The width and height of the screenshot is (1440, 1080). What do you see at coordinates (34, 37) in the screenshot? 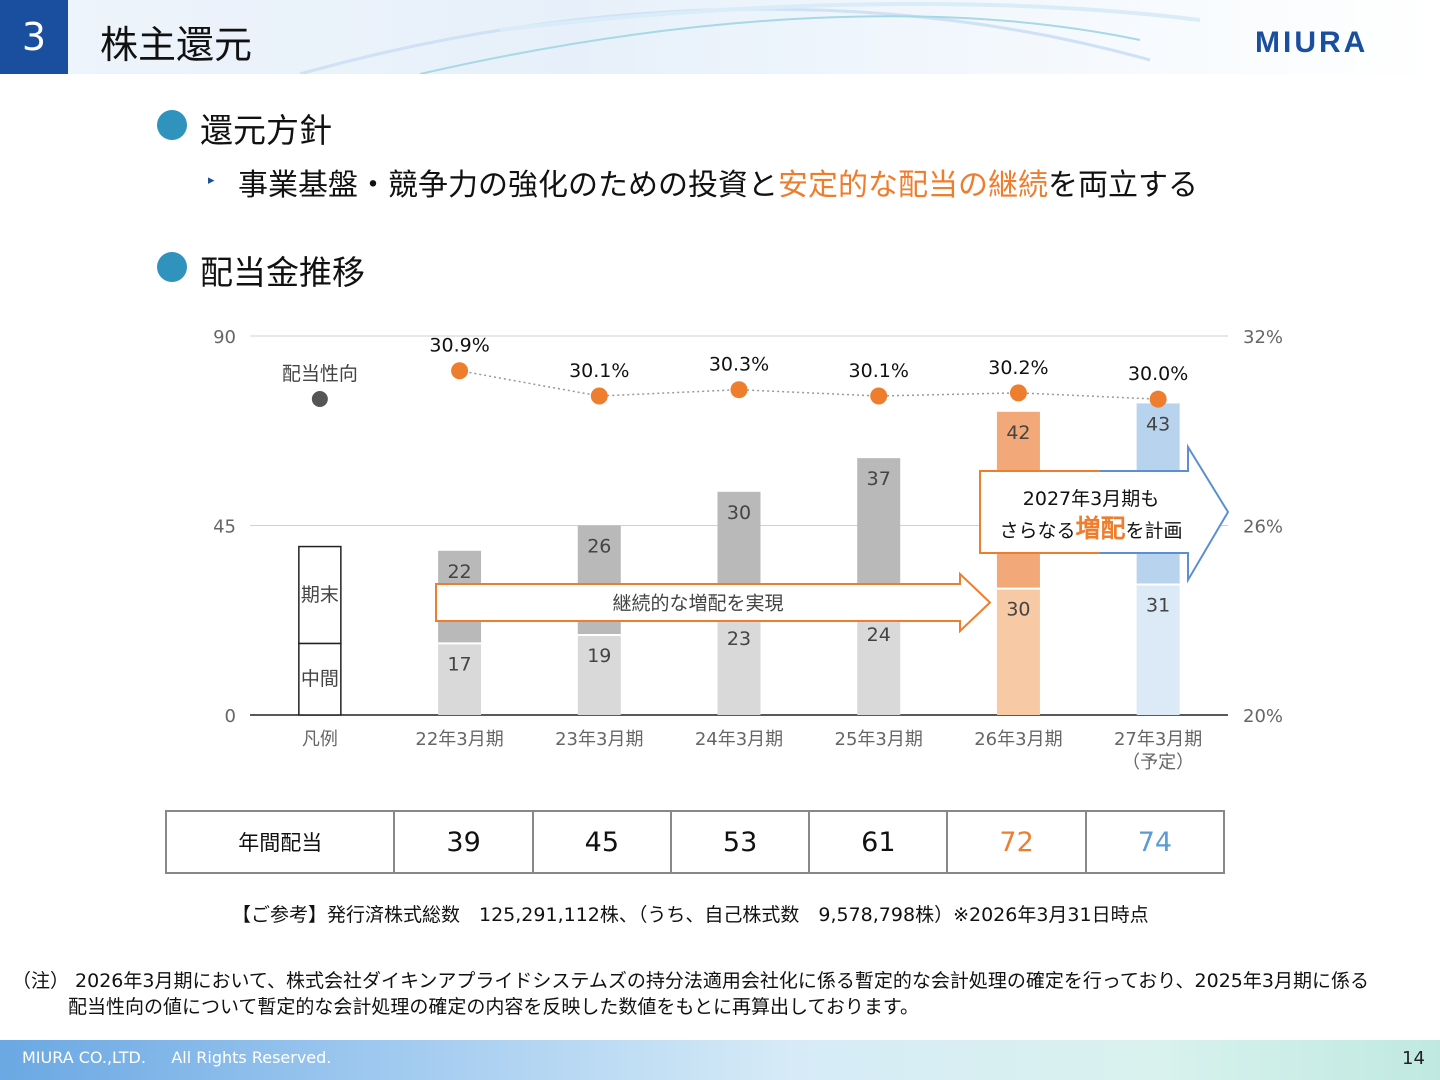
I see `section-number: 3` at bounding box center [34, 37].